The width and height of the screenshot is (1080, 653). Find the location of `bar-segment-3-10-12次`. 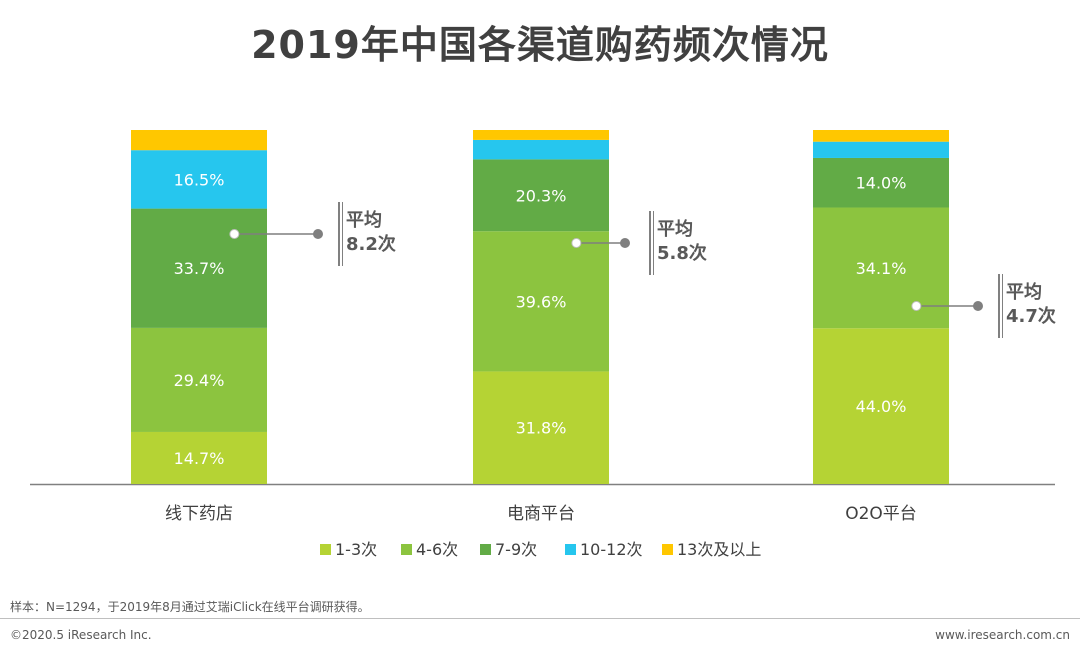

bar-segment-3-10-12次 is located at coordinates (881, 149).